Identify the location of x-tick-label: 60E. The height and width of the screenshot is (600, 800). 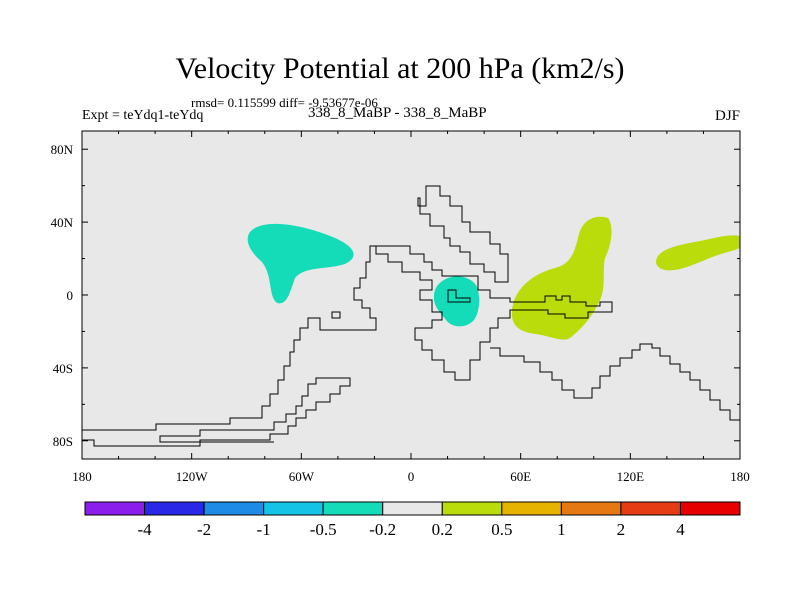
(520, 476).